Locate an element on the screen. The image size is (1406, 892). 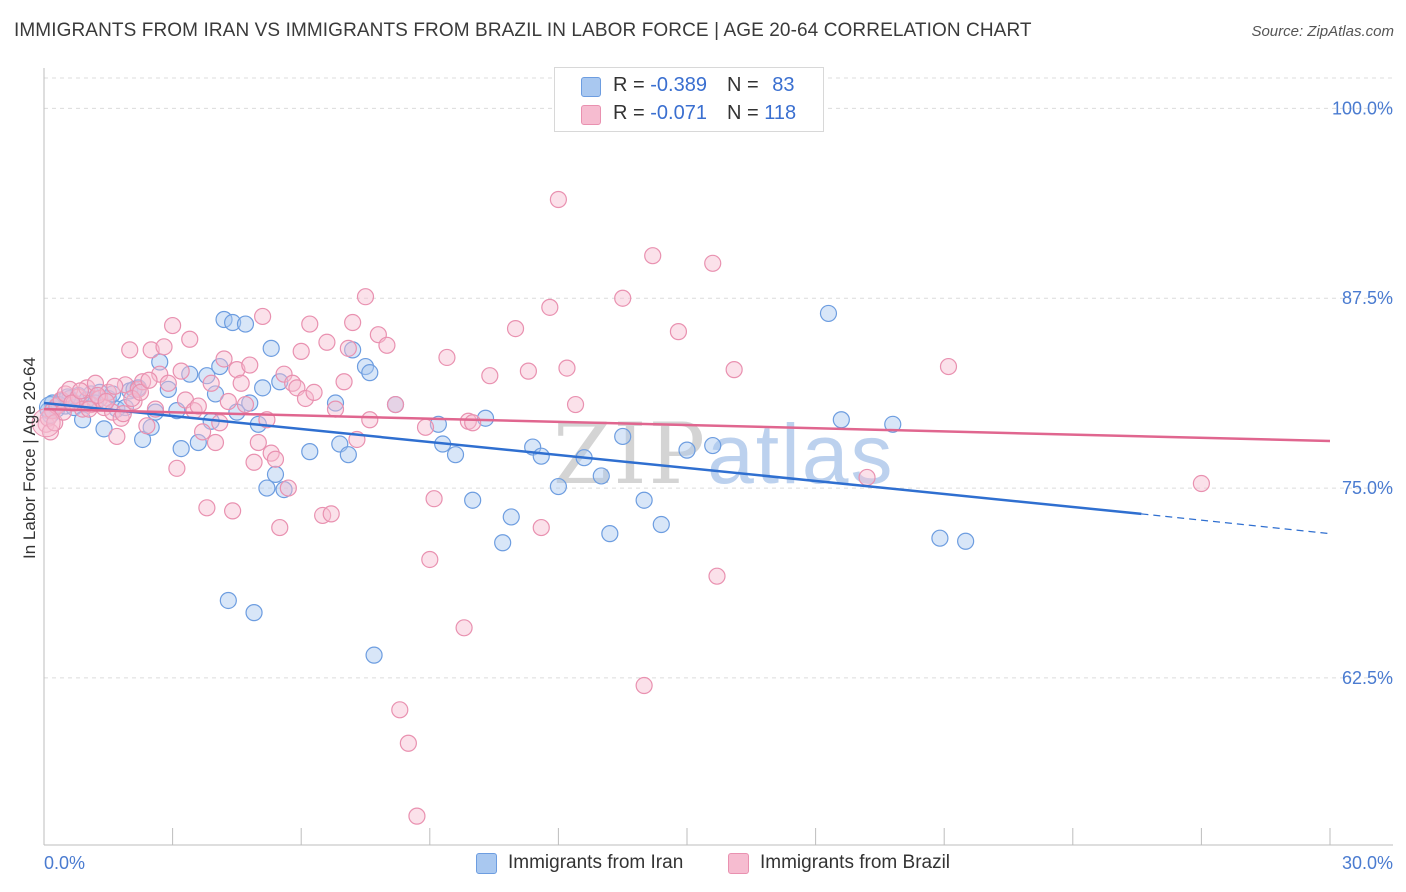
x-tick-label-min: 0.0% is located at coordinates (64, 863).